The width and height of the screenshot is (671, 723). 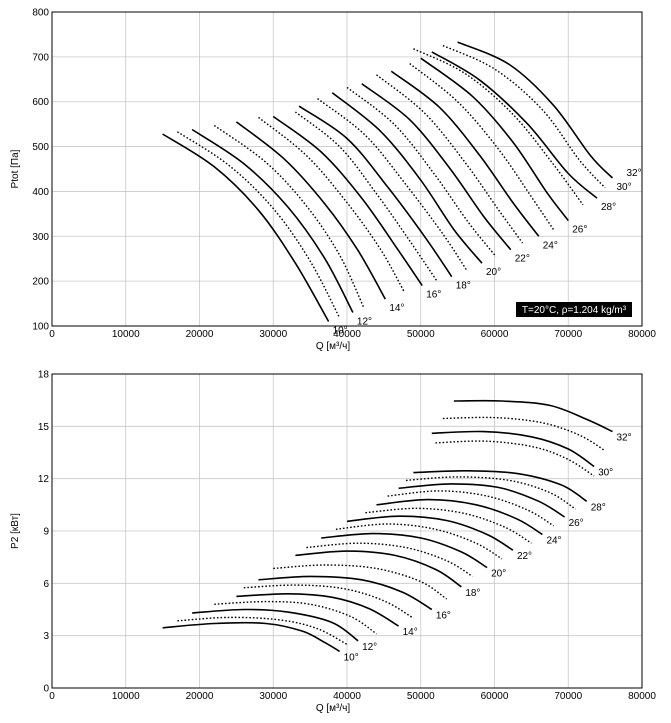 I want to click on y-tick-label: 12, so click(x=44, y=479).